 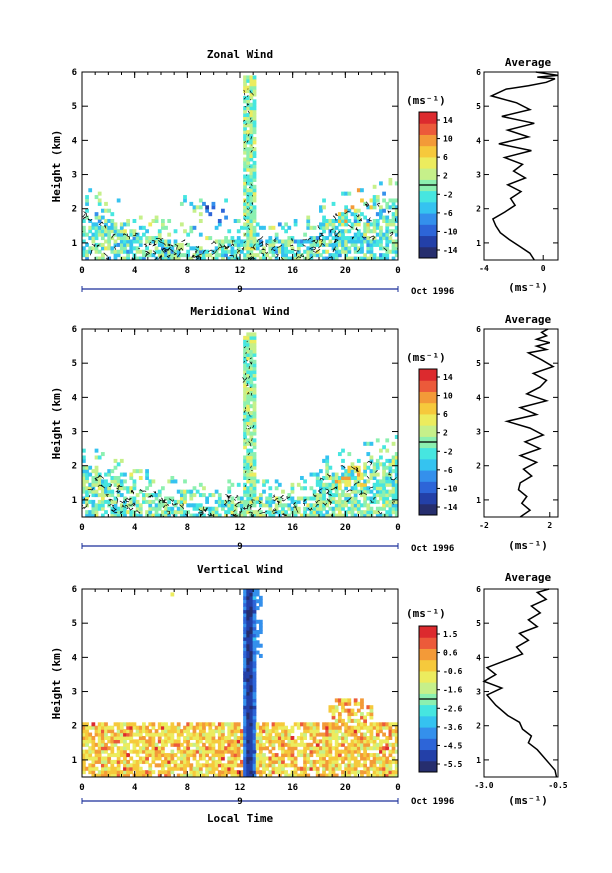 I want to click on zonal-colorbar-label: 14, so click(x=448, y=120).